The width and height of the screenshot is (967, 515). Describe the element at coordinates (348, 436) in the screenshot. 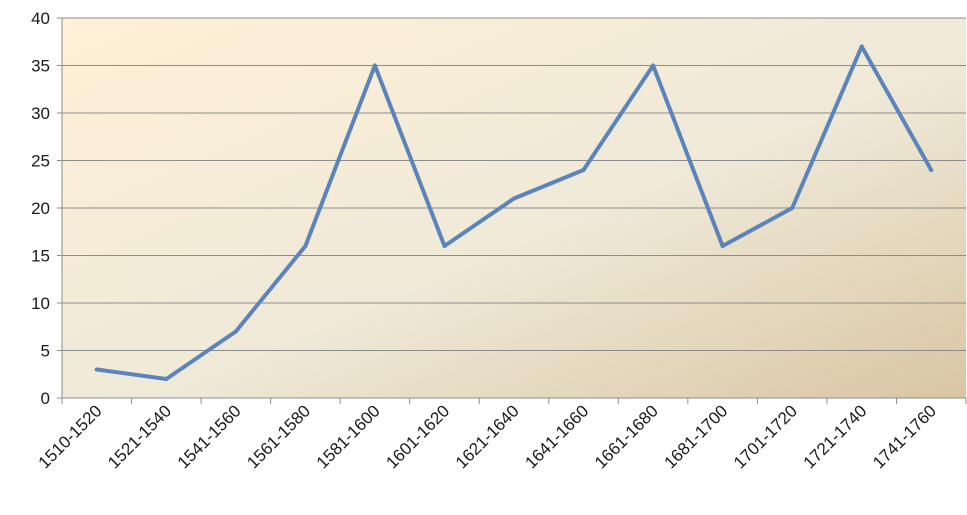

I see `x-tick-label: 1581-1600` at that location.